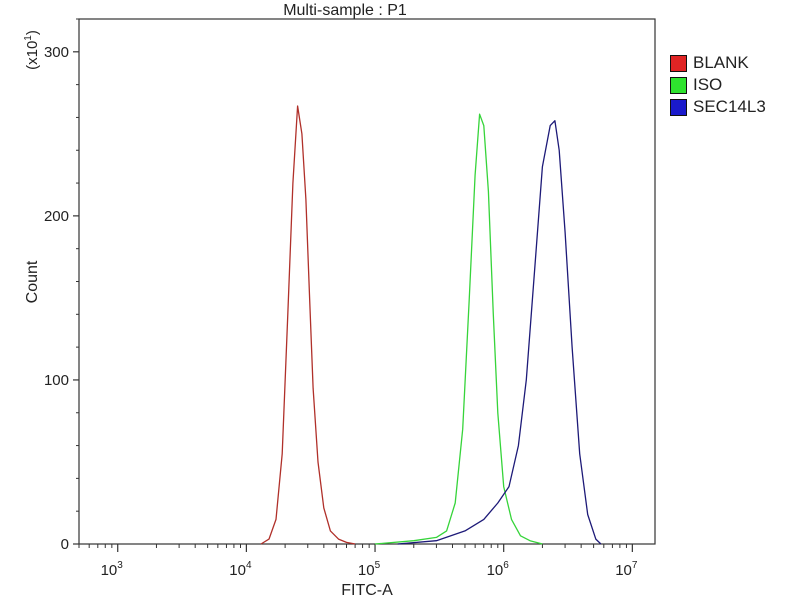  Describe the element at coordinates (56, 380) in the screenshot. I see `y-tick-label-1: 100` at that location.